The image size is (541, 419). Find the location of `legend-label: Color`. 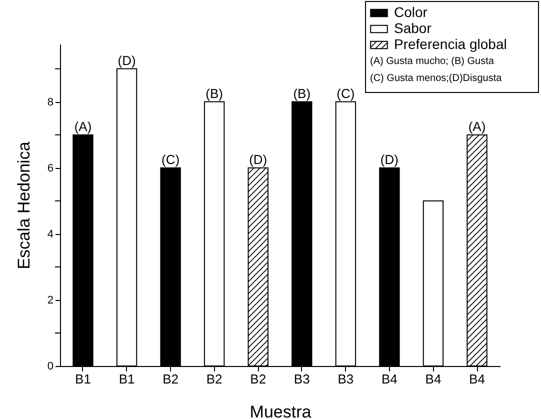

legend-label: Color is located at coordinates (411, 12).